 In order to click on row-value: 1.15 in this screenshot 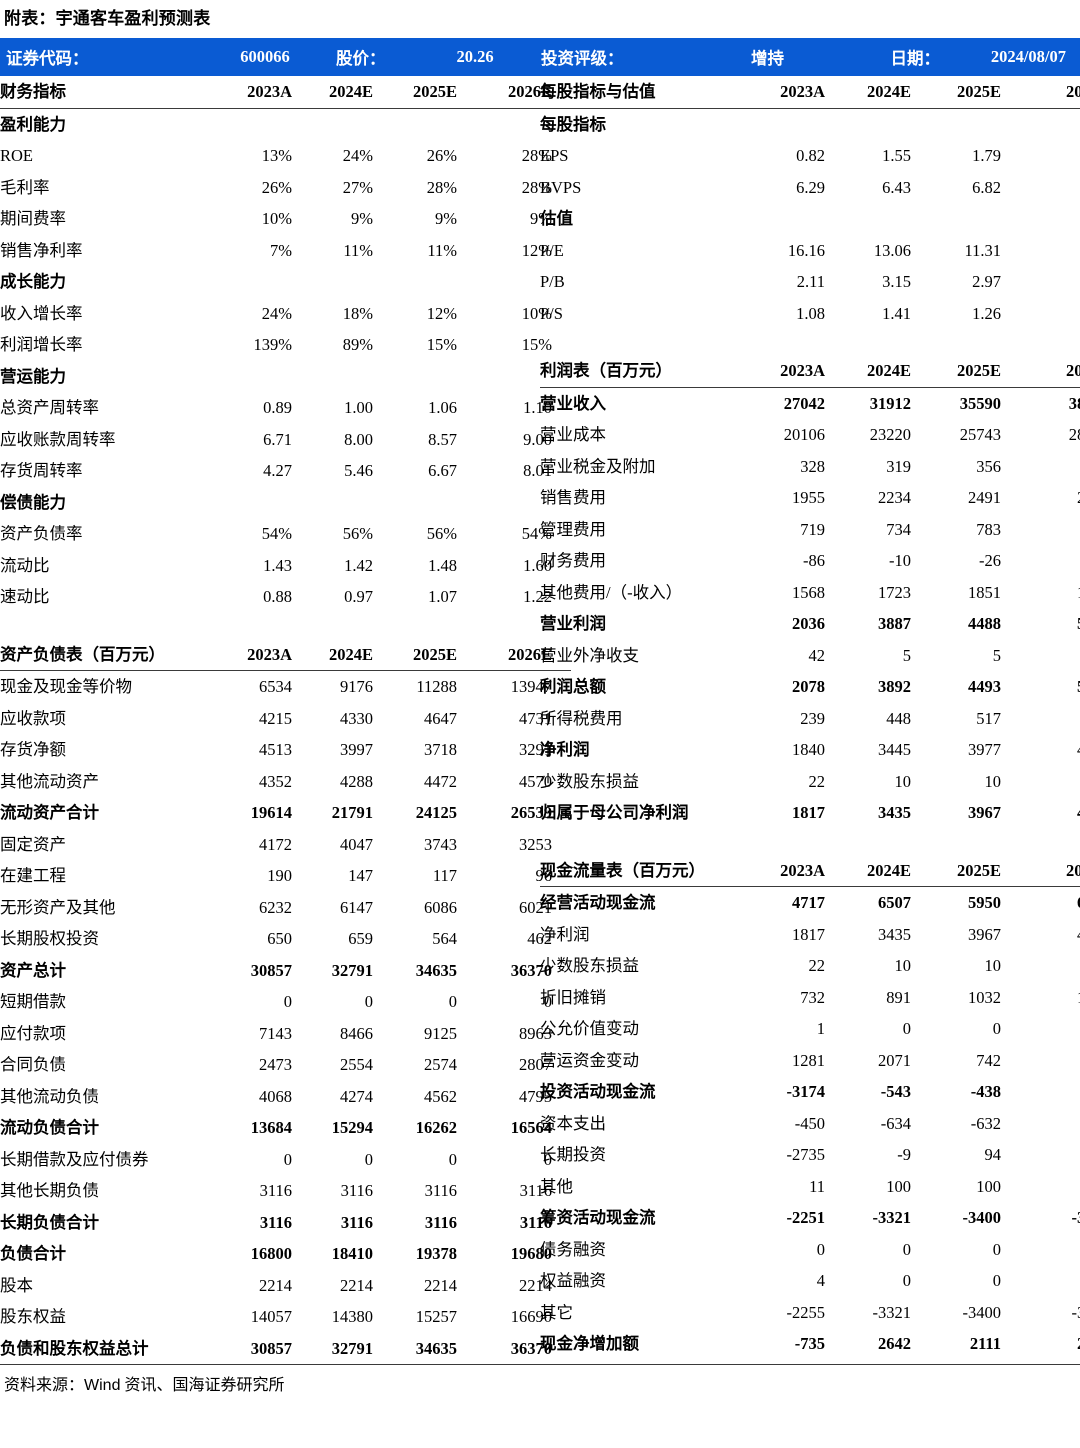, I will do `click(1046, 314)`.